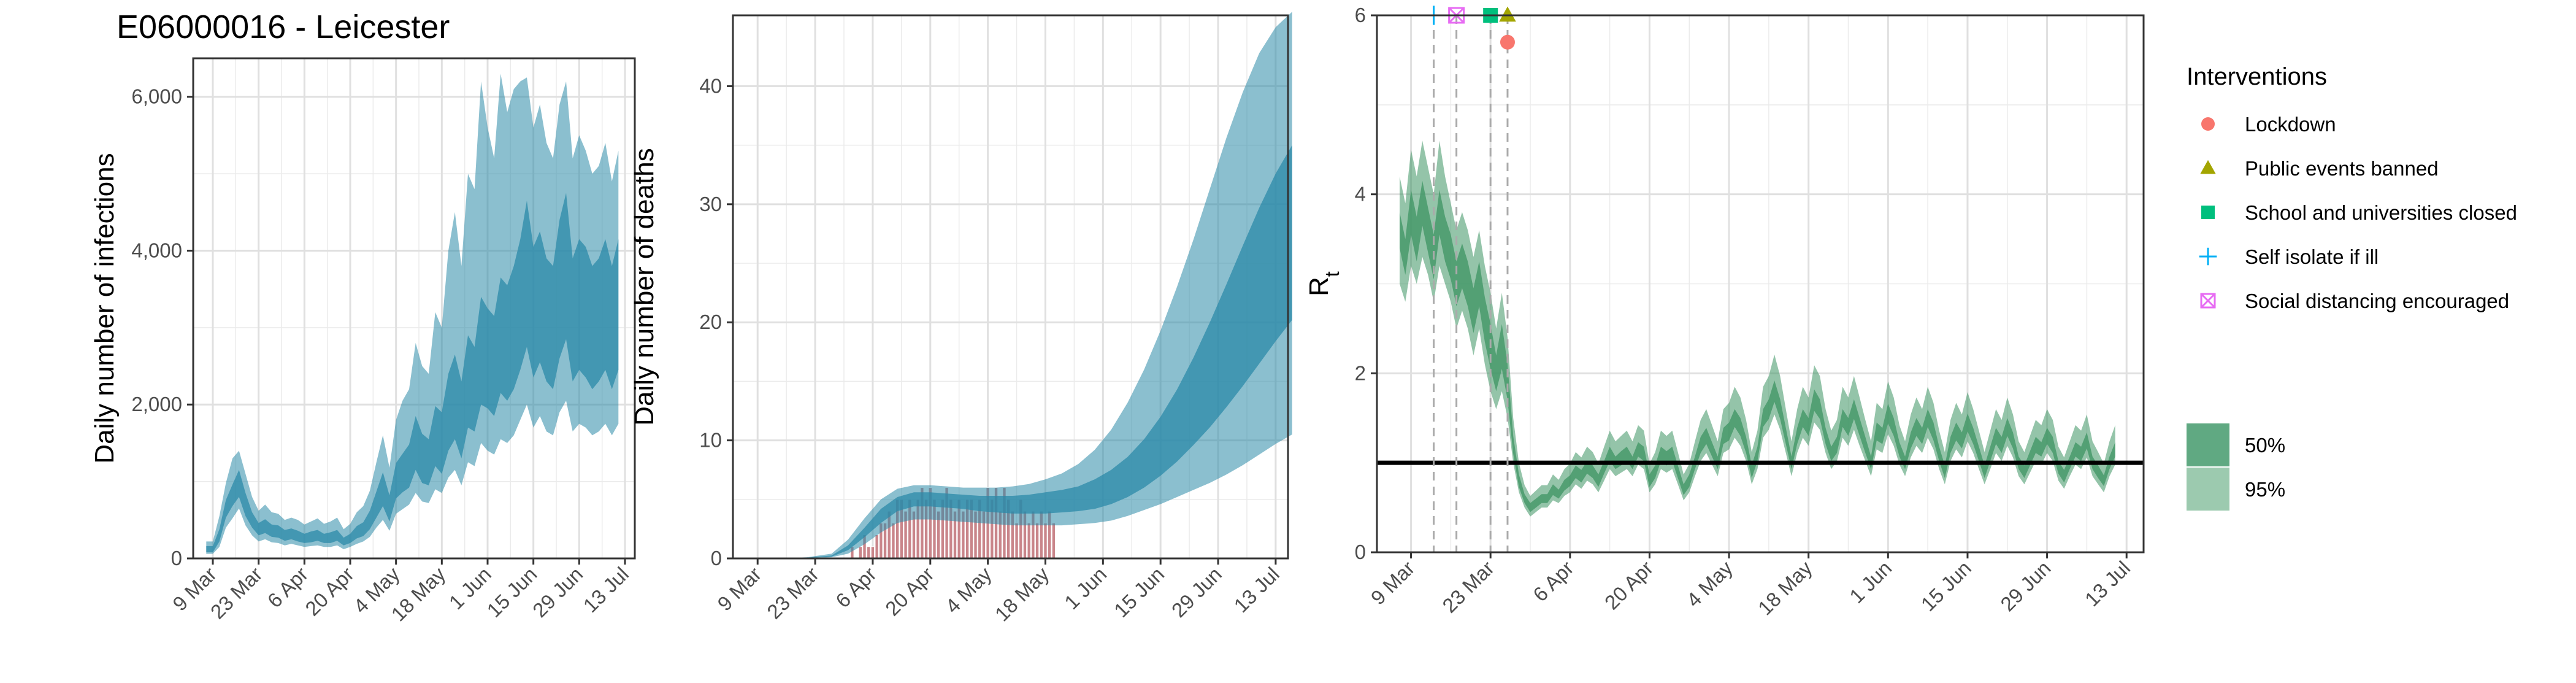  Describe the element at coordinates (1332, 274) in the screenshot. I see `y-axis-title-subscript: t` at that location.